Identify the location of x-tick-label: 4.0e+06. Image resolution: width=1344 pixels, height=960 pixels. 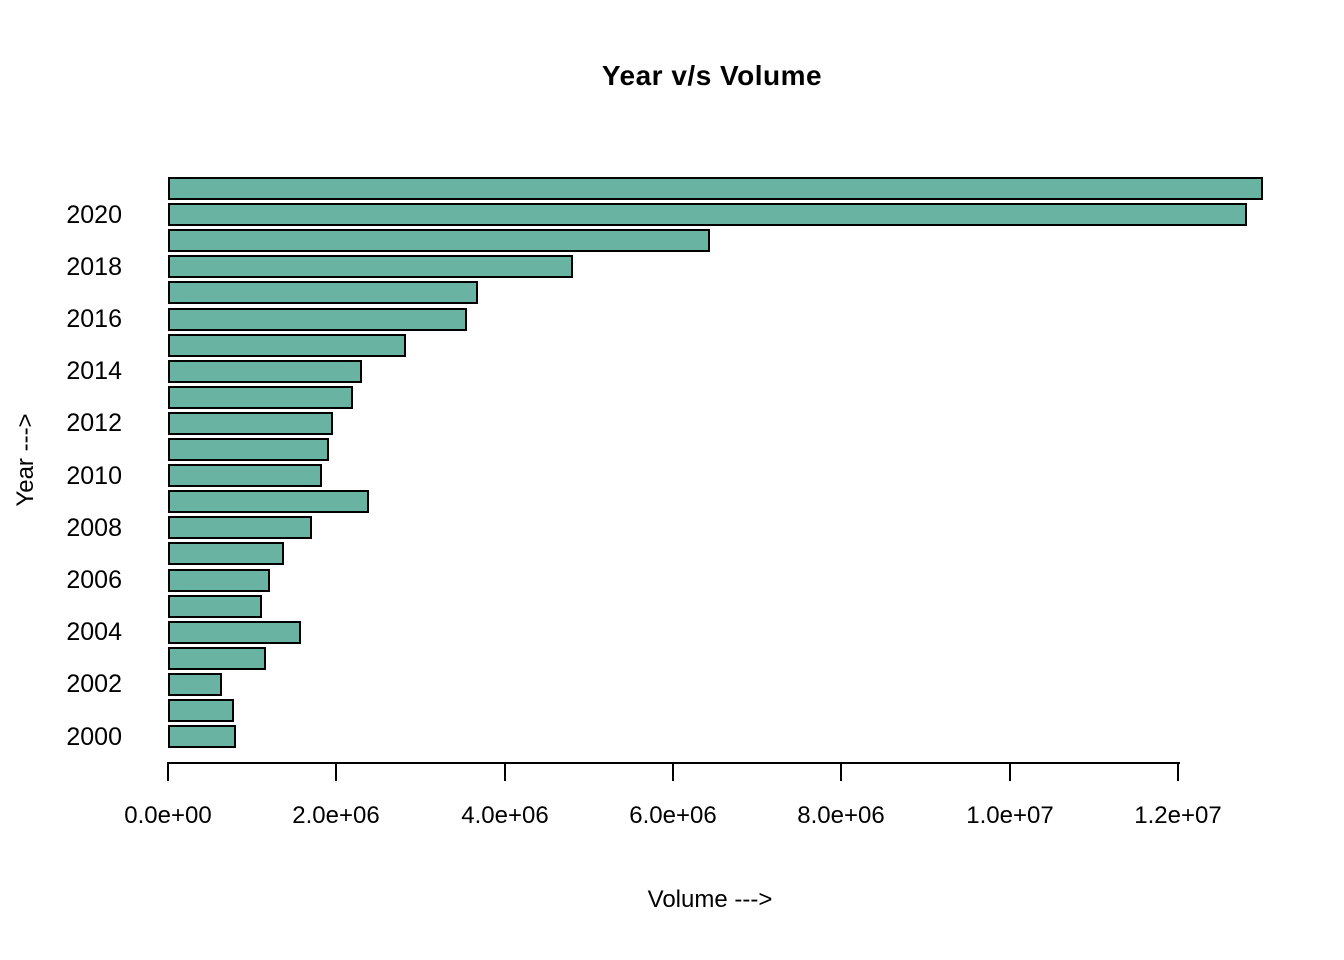
(505, 815).